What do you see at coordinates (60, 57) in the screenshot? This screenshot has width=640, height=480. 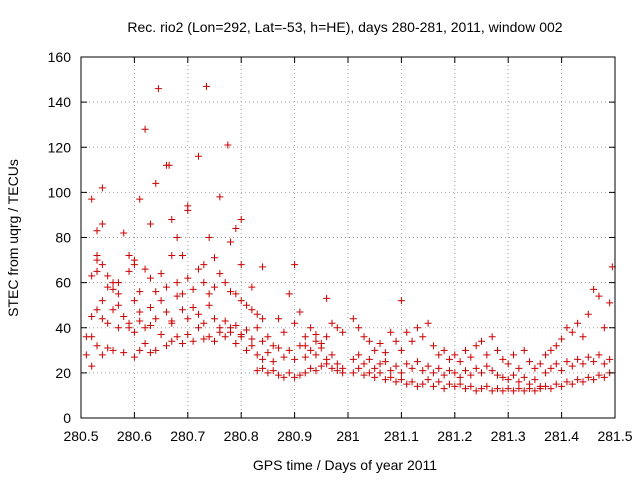 I see `y-tick-label: 160` at bounding box center [60, 57].